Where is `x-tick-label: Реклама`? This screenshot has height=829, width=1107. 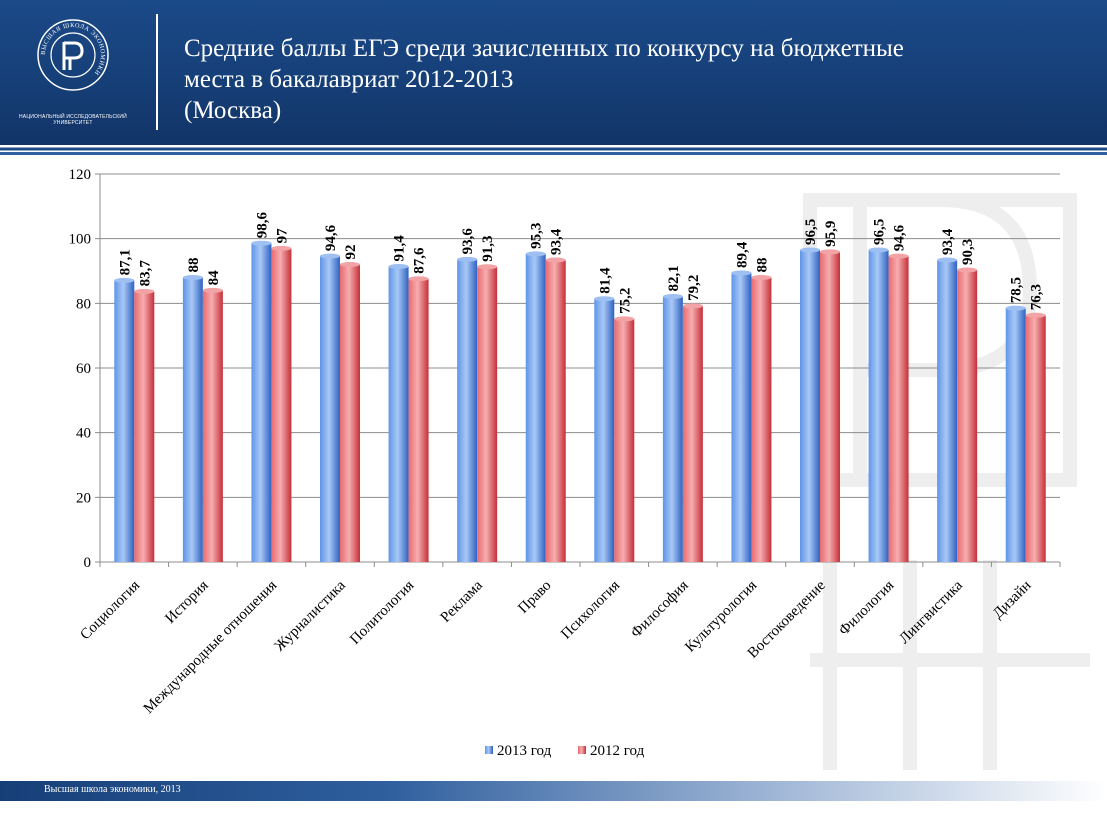
x-tick-label: Реклама is located at coordinates (462, 601).